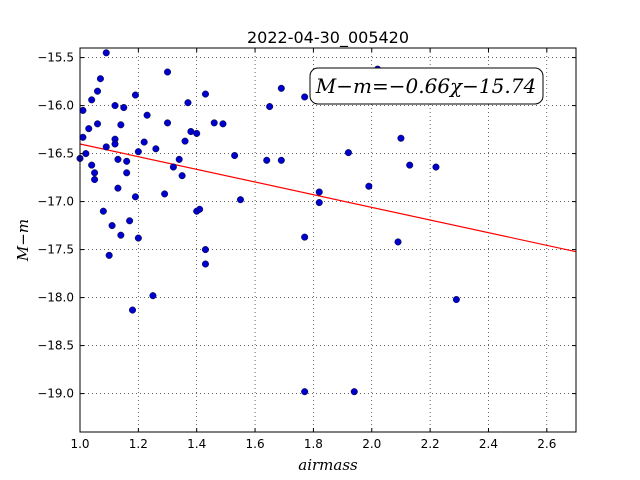 This screenshot has width=640, height=480. I want to click on x-tick-label: 1.8, so click(313, 444).